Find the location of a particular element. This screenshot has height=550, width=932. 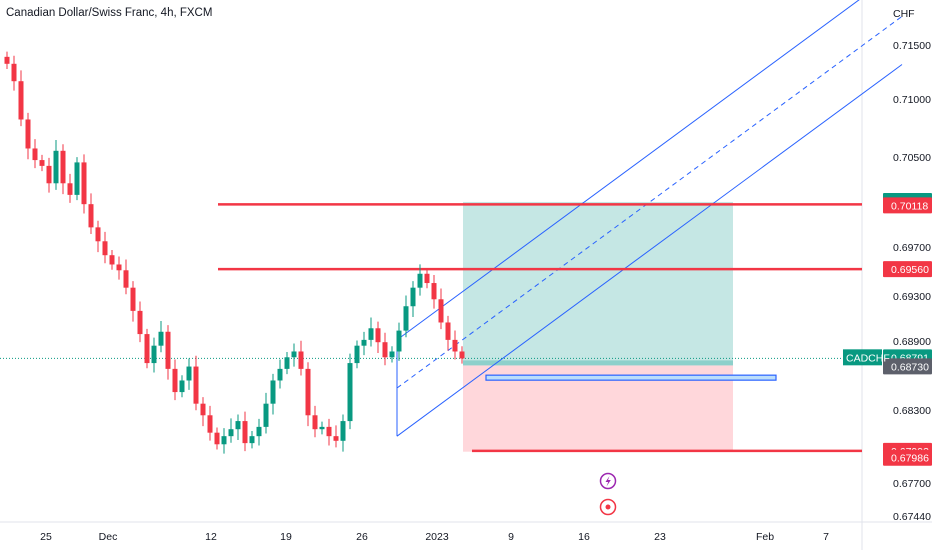

symbol-tag-bg is located at coordinates (862, 357).